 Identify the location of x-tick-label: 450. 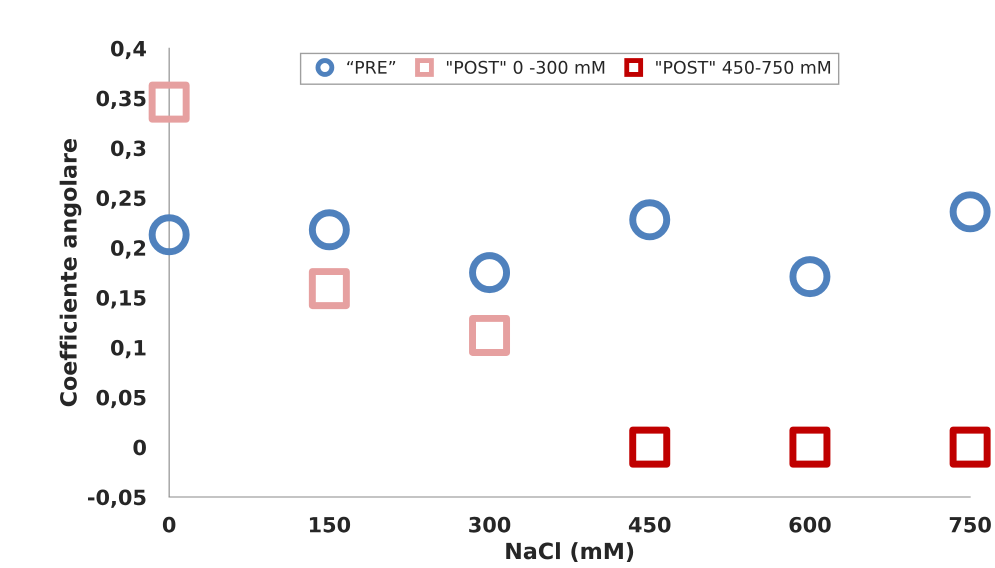
(649, 524).